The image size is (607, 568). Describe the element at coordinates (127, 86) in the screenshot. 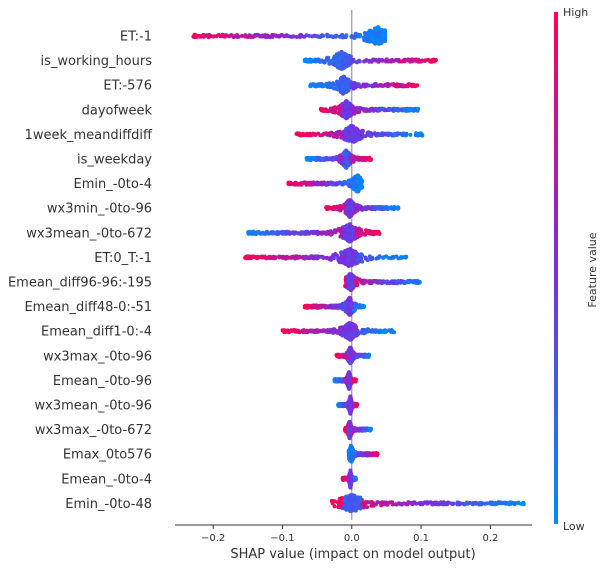

I see `feature-label: ET:-576` at that location.